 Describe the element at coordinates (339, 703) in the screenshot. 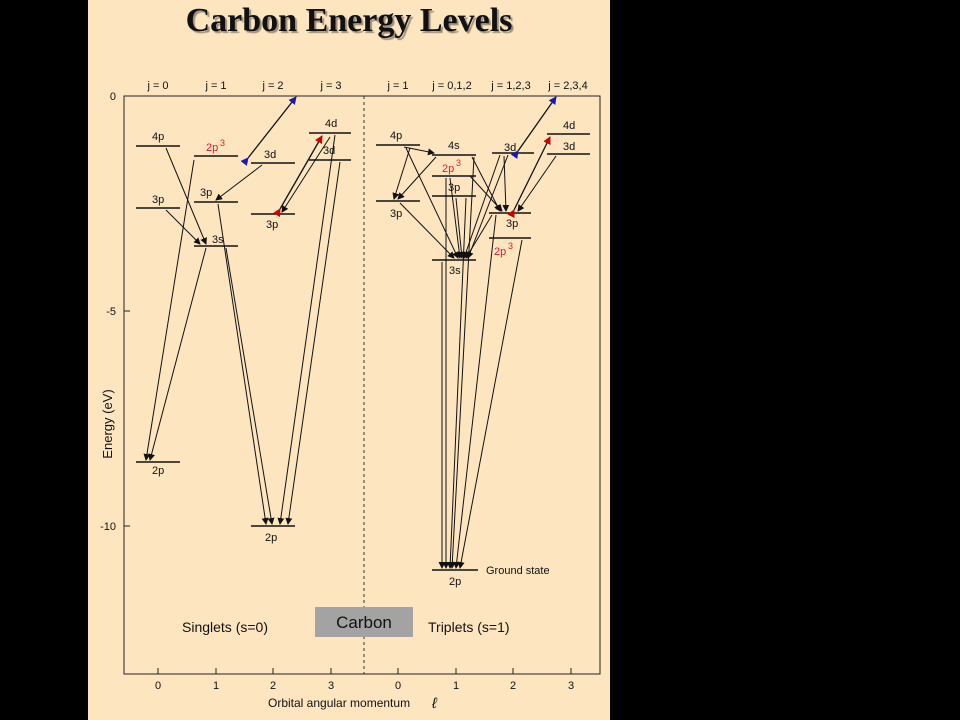

I see `x-axis-label: Orbital angular momentum` at that location.